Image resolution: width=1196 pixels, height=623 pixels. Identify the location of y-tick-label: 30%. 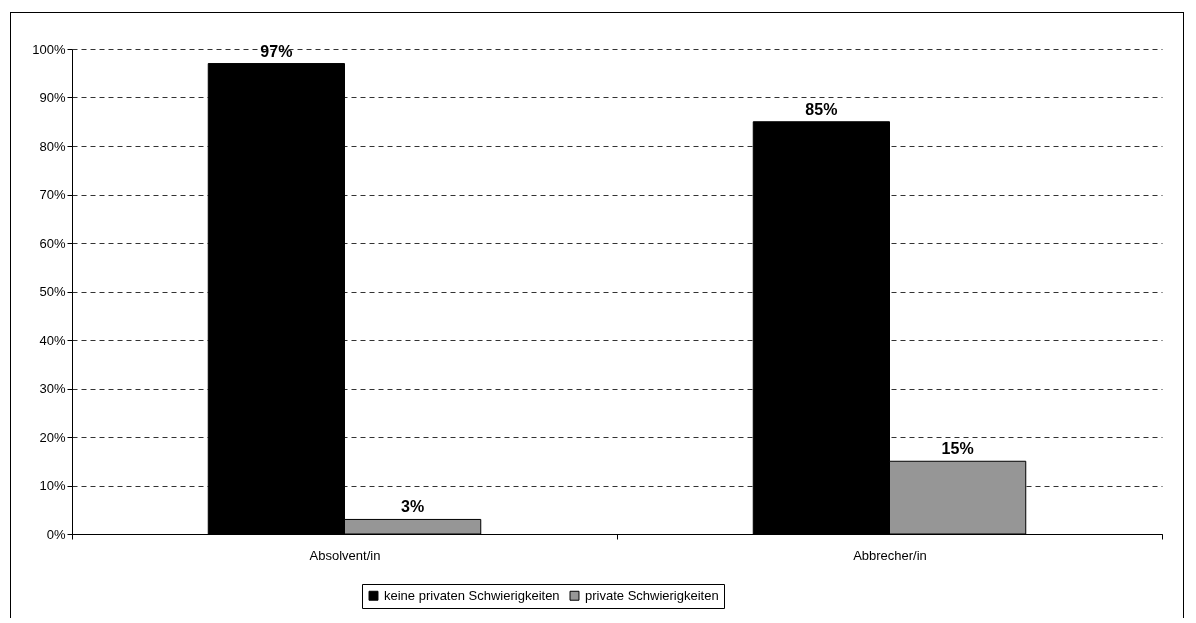
(52, 388).